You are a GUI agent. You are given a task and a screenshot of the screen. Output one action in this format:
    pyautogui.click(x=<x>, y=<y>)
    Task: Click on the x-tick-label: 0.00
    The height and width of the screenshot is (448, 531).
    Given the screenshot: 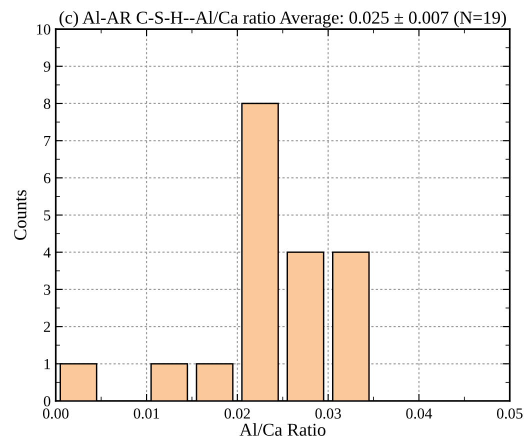 What is the action you would take?
    pyautogui.click(x=55, y=413)
    